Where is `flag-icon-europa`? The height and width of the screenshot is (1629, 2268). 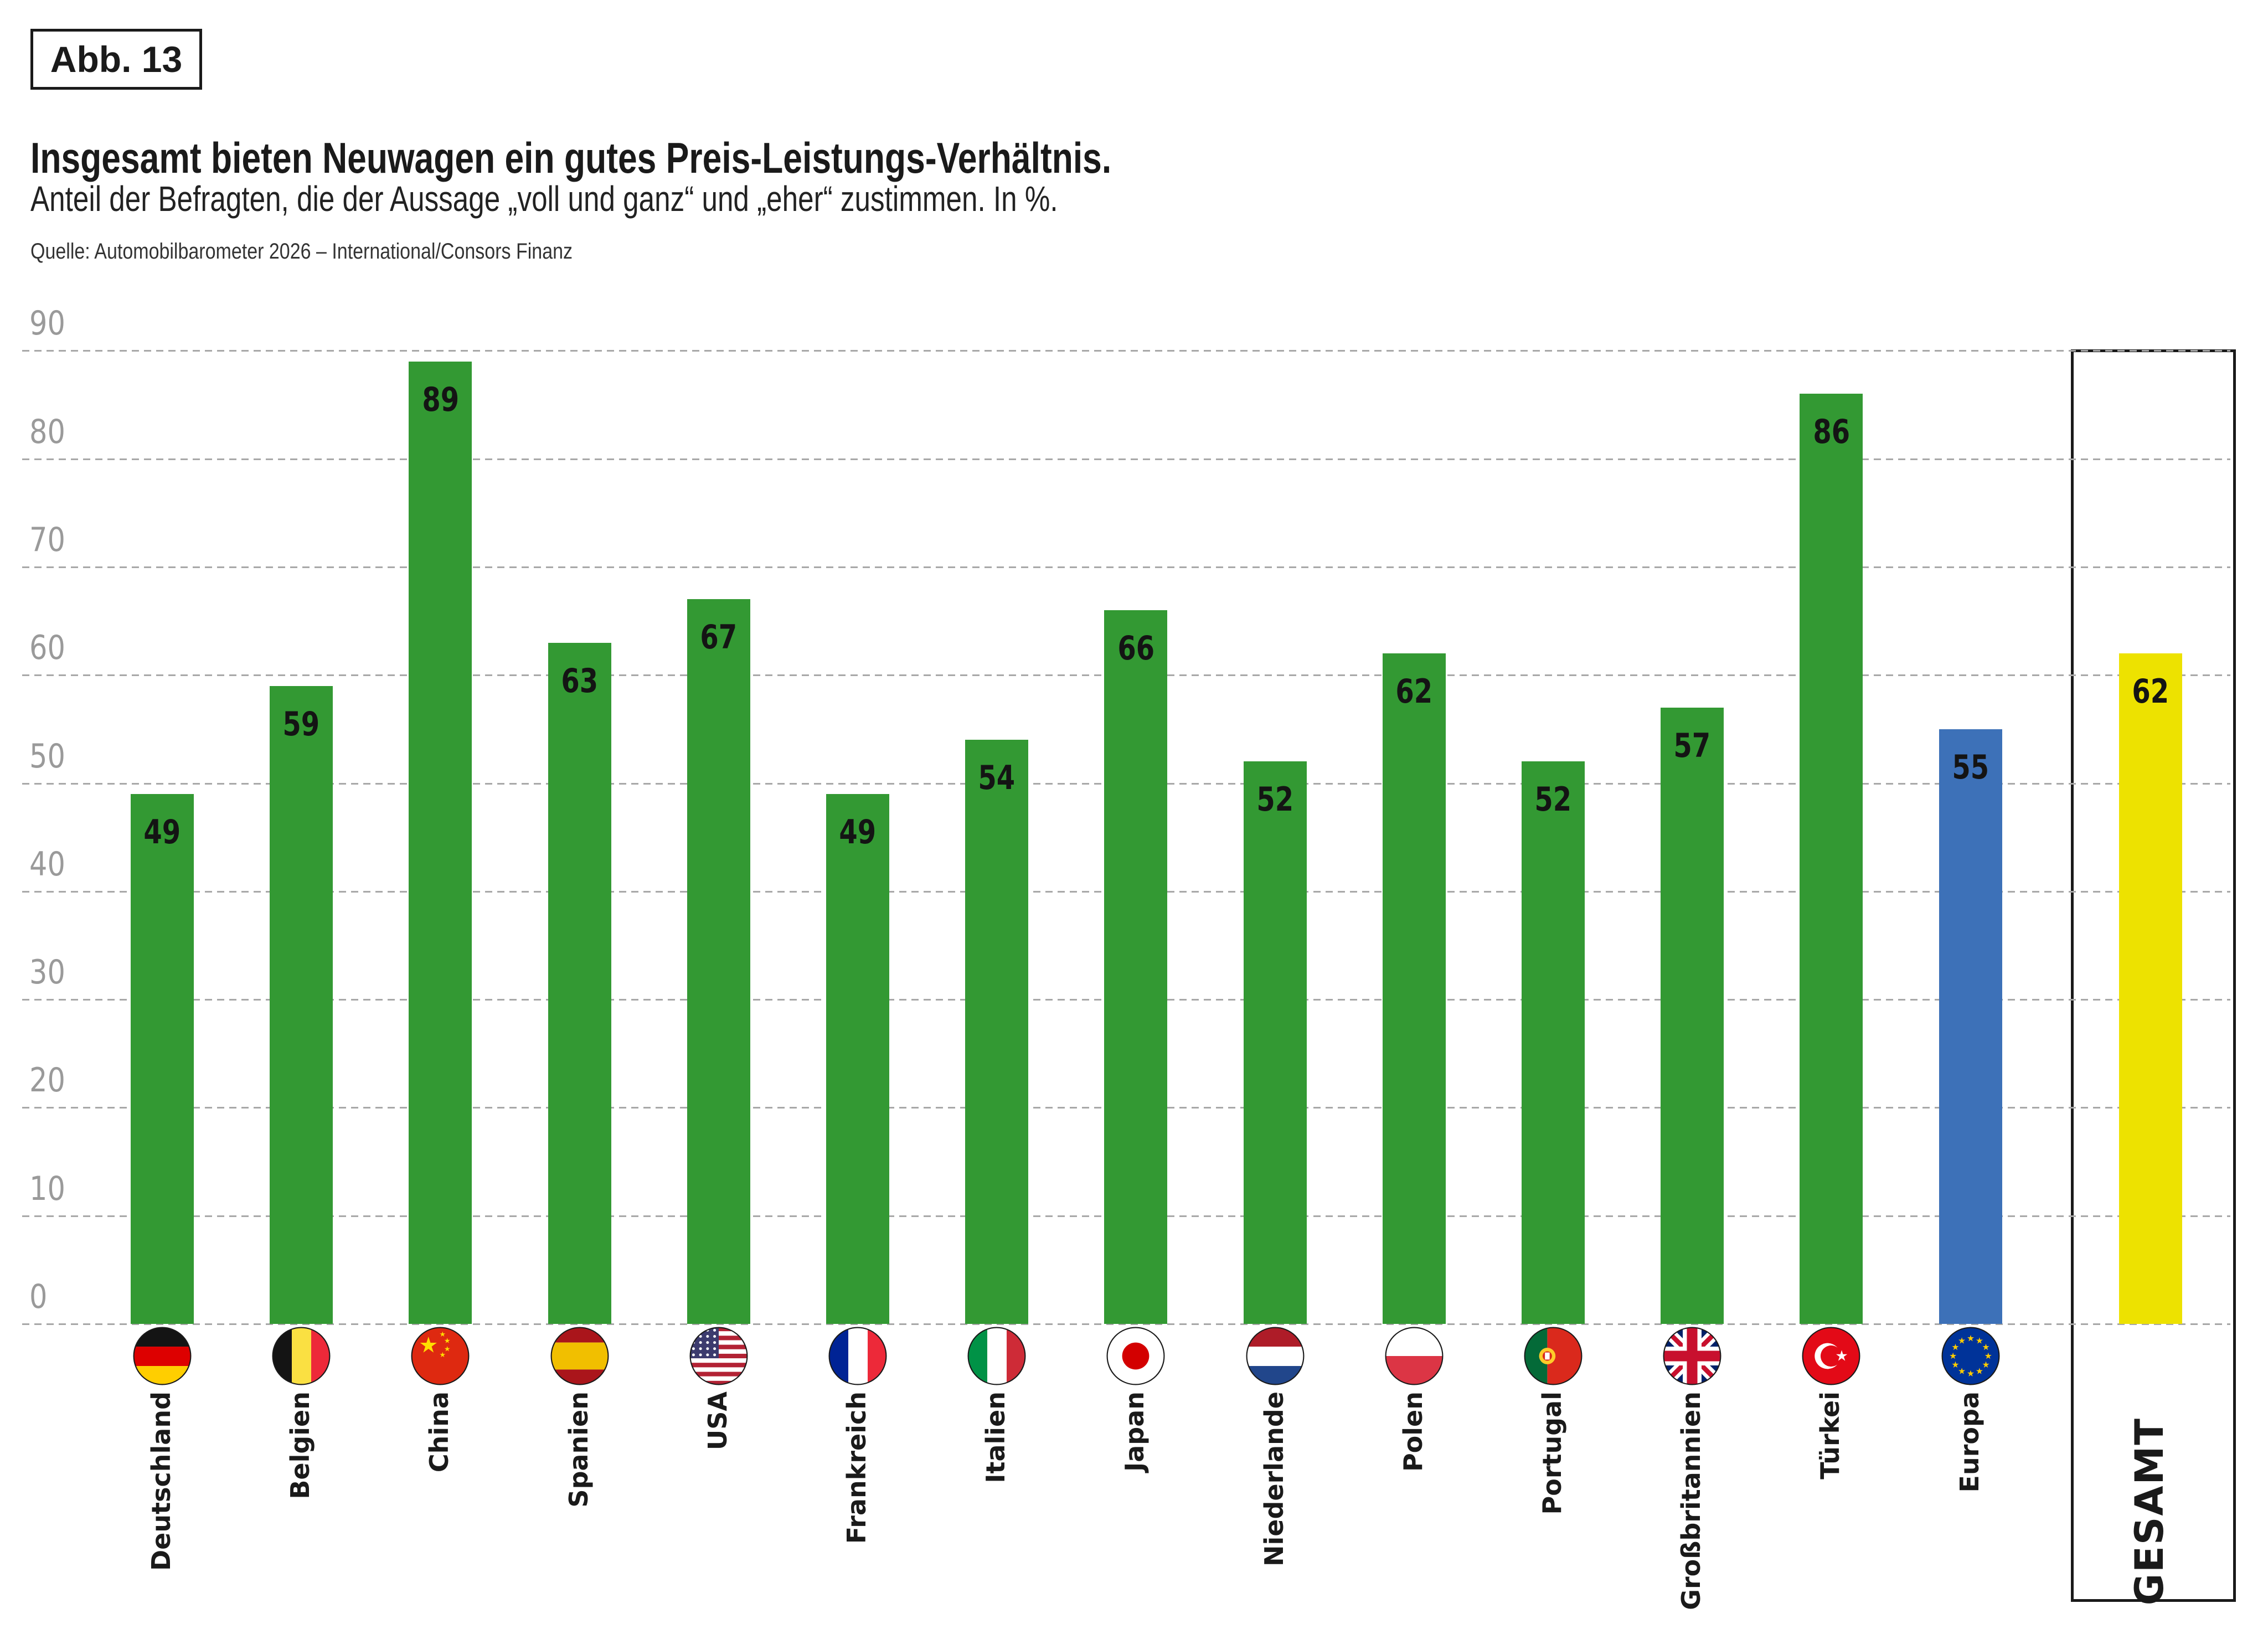 flag-icon-europa is located at coordinates (1970, 1356).